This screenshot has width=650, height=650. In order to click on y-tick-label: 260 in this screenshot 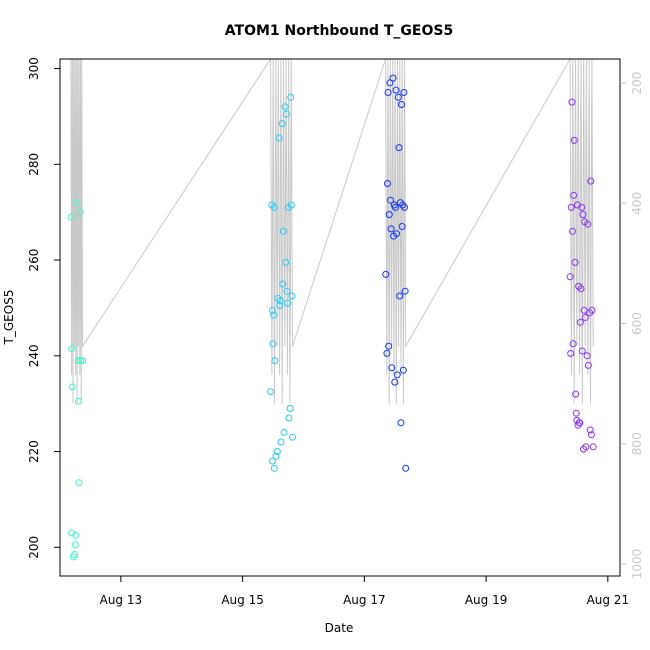, I will do `click(34, 260)`.